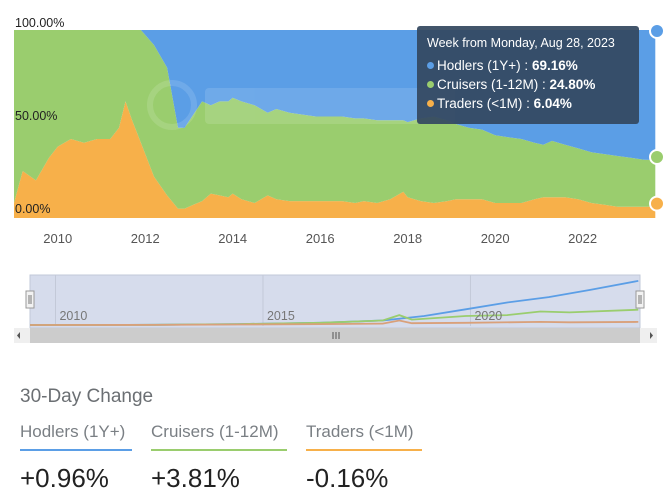 The height and width of the screenshot is (495, 672). Describe the element at coordinates (195, 478) in the screenshot. I see `stat-change-cruisers: +3.81%` at that location.